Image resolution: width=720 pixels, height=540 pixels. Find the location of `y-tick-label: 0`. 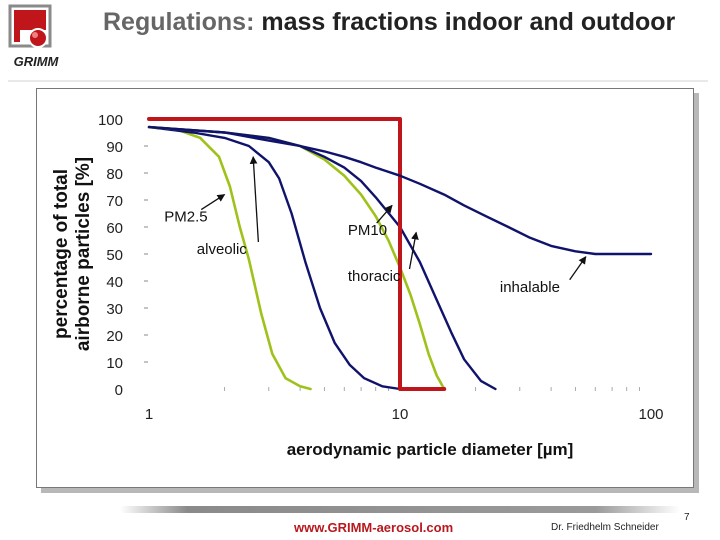

y-tick-label: 0 is located at coordinates (119, 390).